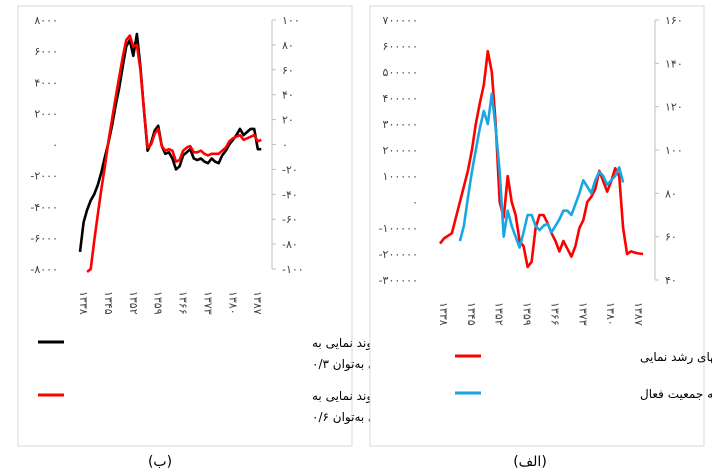  What do you see at coordinates (400, 46) in the screenshot?
I see `left-y-tick-label: ۶۰۰۰۰۰` at bounding box center [400, 46].